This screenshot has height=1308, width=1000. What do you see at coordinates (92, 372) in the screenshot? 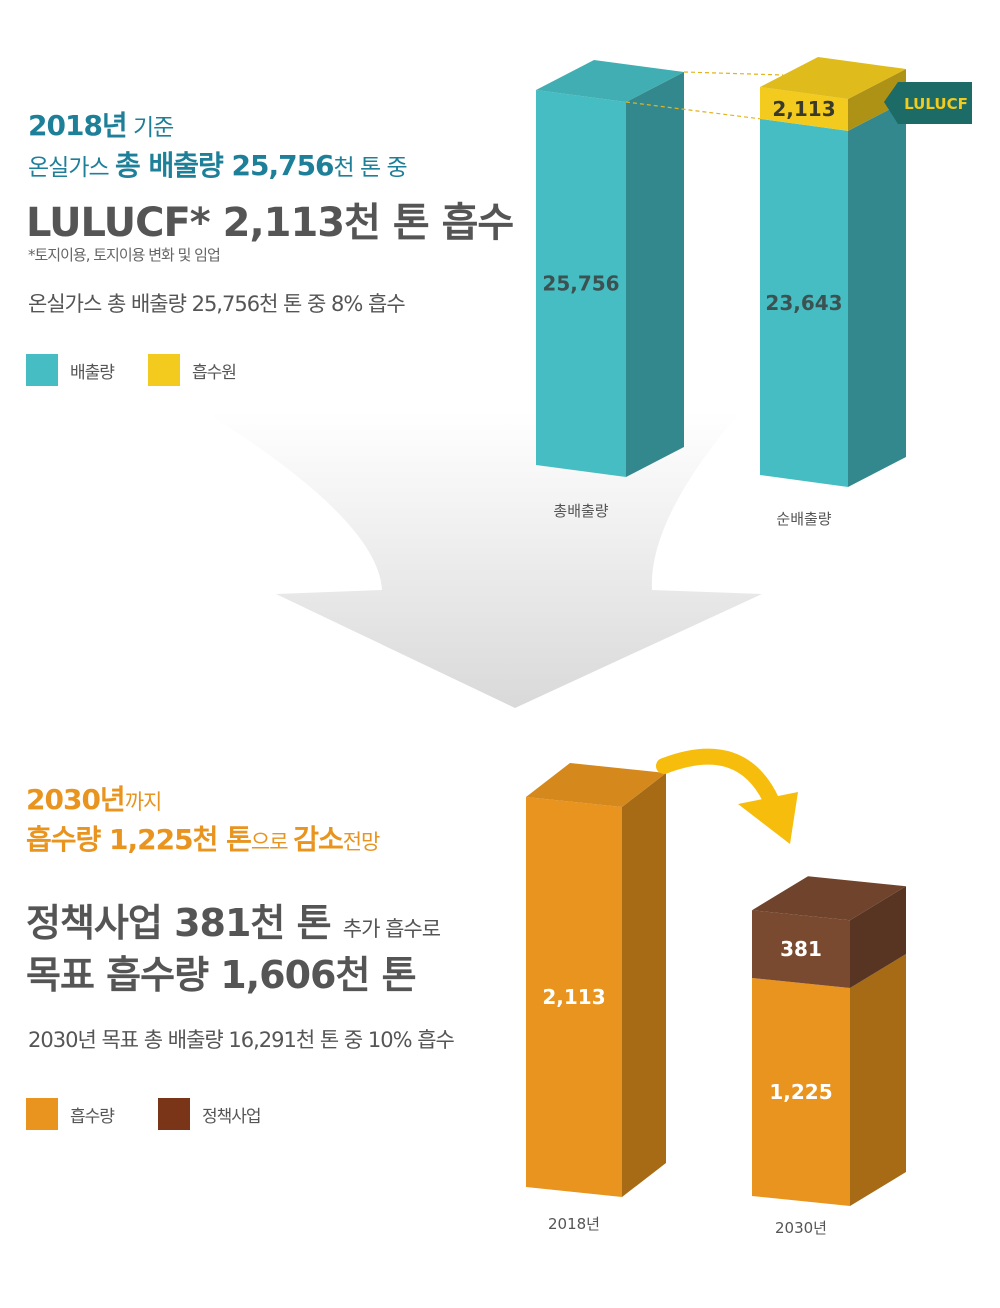
I see `legend-label: 배출량` at bounding box center [92, 372].